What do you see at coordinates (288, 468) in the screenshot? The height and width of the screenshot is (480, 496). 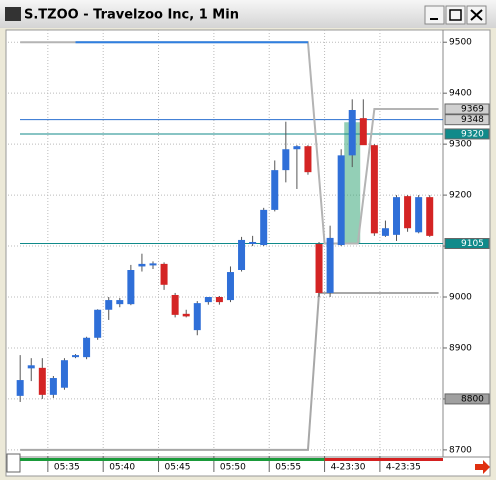 I see `x-tick-label: 05:55` at bounding box center [288, 468].